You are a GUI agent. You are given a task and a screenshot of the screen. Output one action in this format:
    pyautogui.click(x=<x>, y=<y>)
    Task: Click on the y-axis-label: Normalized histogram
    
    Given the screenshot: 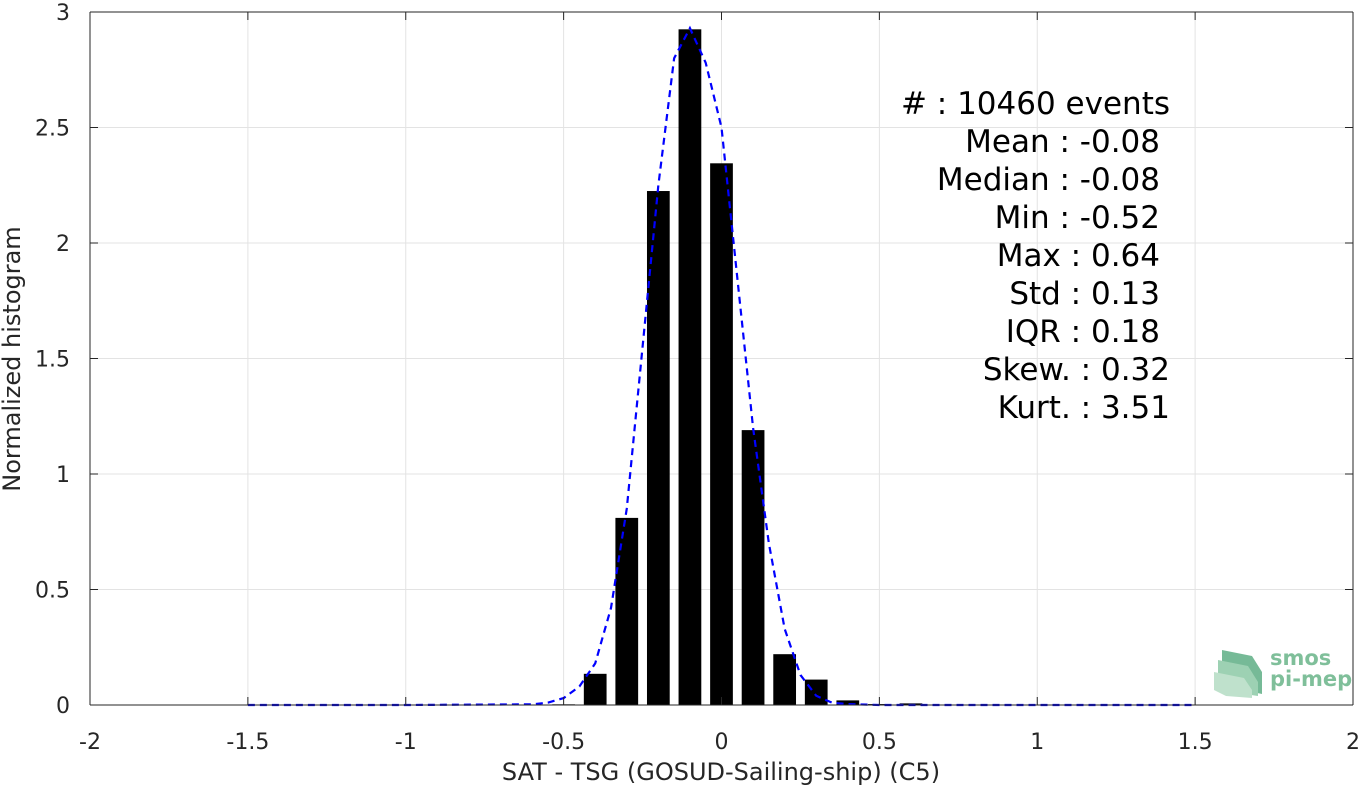 What is the action you would take?
    pyautogui.click(x=13, y=358)
    